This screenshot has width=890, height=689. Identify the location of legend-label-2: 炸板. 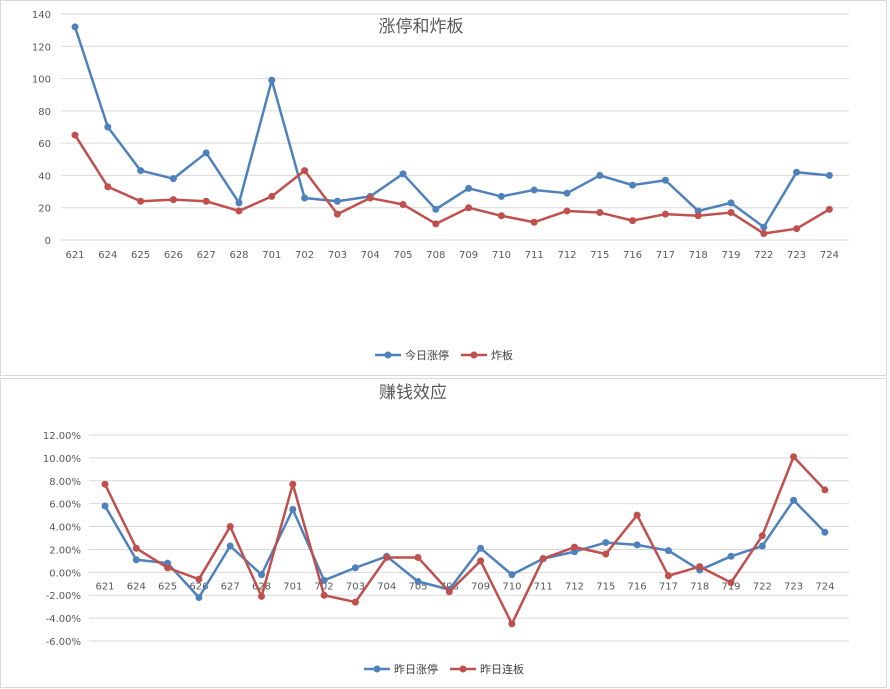
(502, 355).